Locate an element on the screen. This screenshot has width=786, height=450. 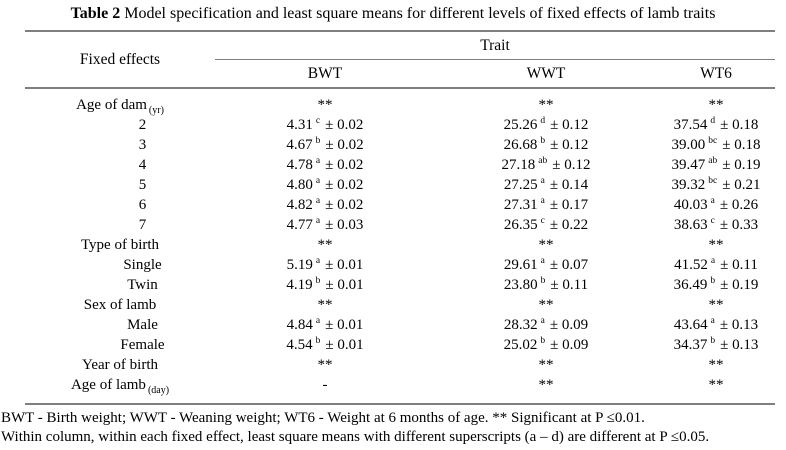
value: 23.80 is located at coordinates (520, 285).